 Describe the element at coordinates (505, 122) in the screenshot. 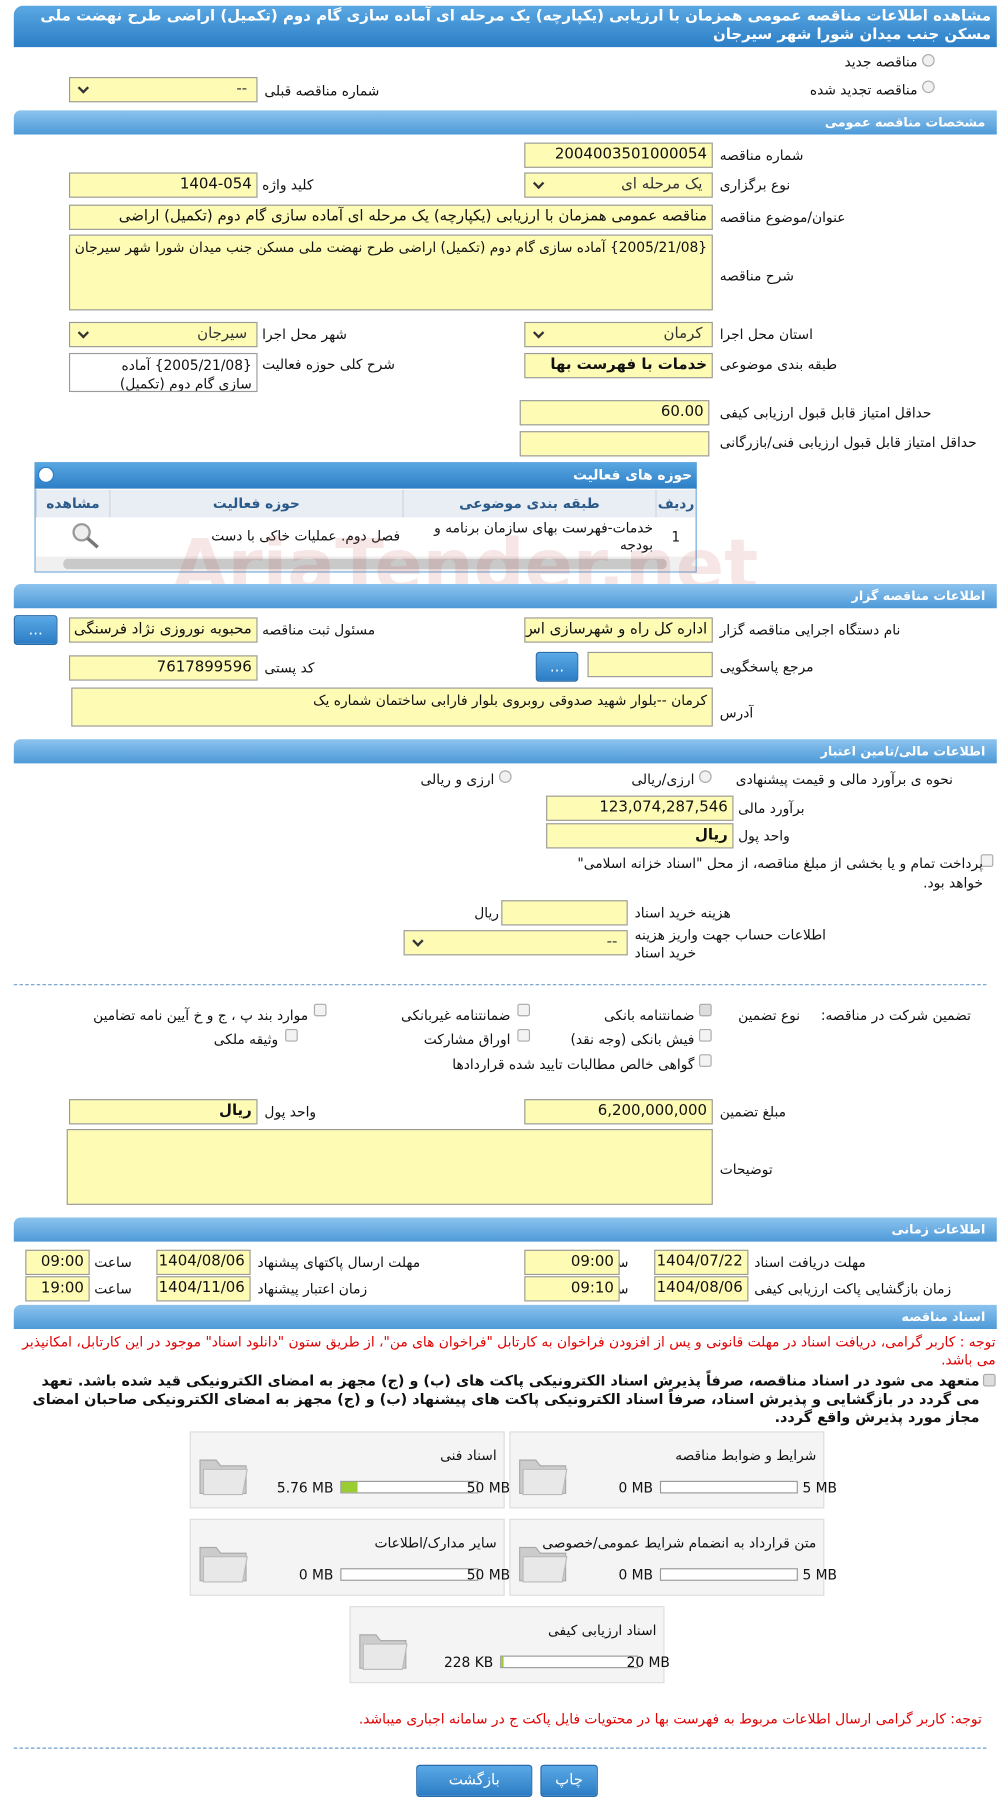

I see `section-header: مشخصات مناقصه عمومی` at that location.